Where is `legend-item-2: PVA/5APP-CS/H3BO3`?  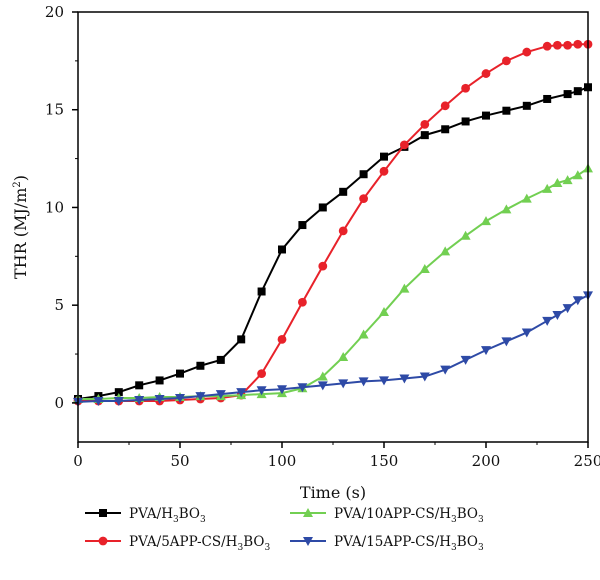
legend-item-2: PVA/5APP-CS/H3BO3 is located at coordinates (177, 543).